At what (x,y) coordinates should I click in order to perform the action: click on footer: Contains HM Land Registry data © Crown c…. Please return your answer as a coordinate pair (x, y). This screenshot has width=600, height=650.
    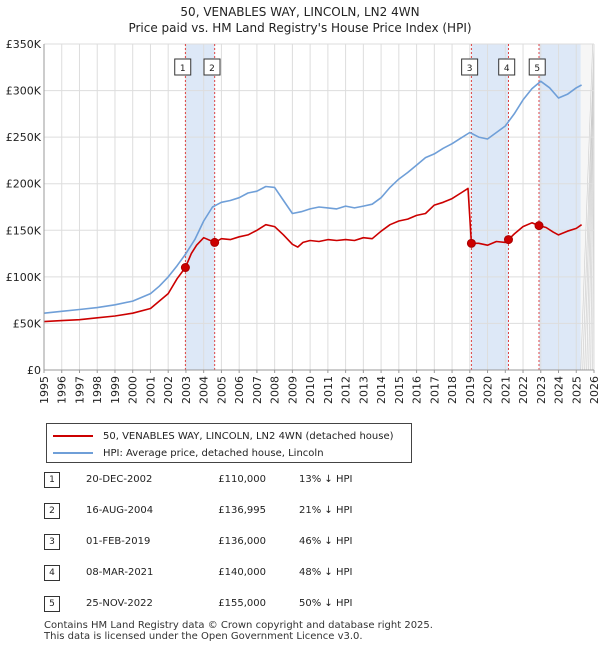
    Looking at the image, I should click on (238, 631).